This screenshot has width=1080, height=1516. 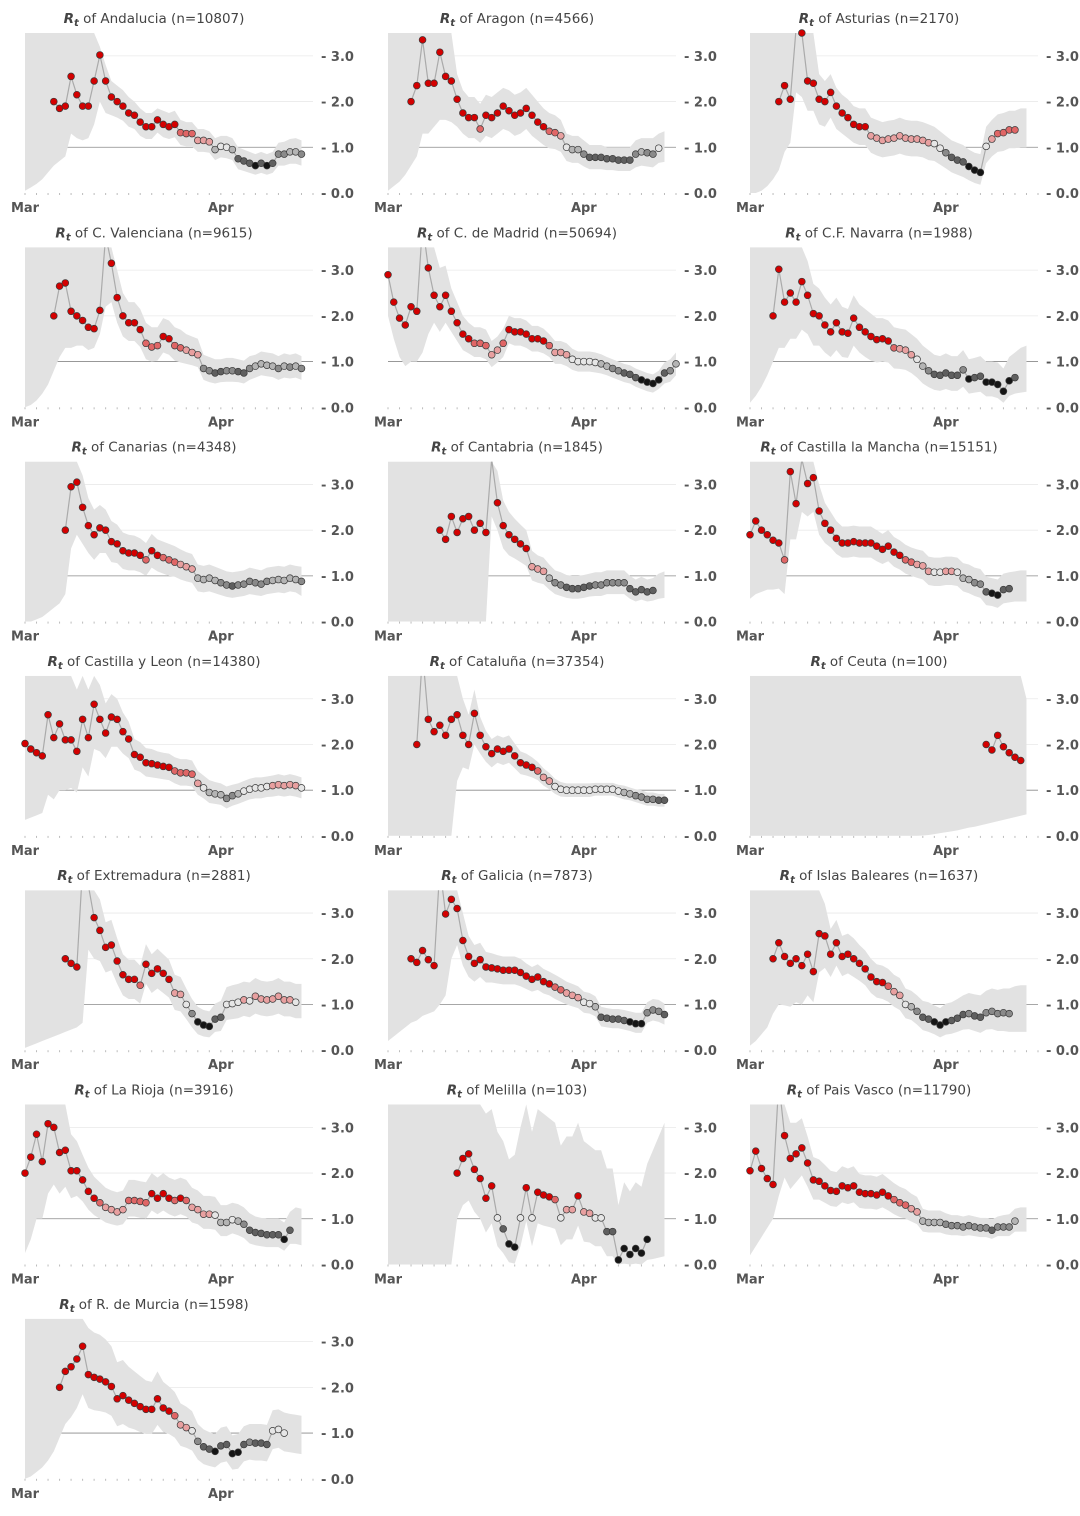 I want to click on title-region: of Galicia (n=7873), so click(x=524, y=876).